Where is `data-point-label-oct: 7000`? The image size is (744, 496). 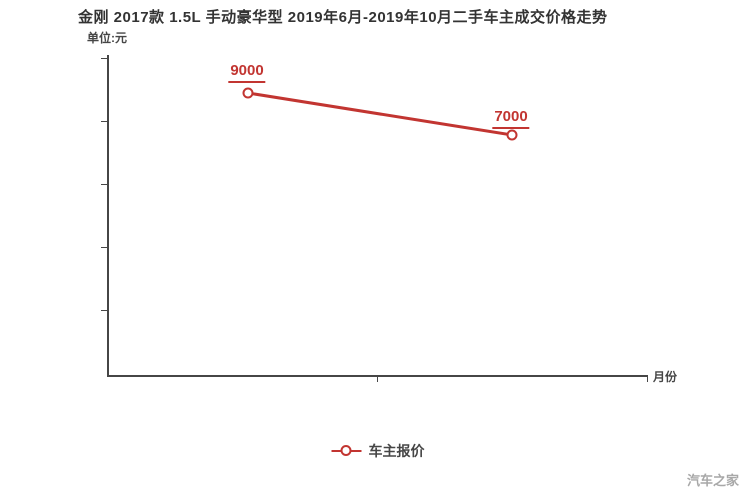 data-point-label-oct: 7000 is located at coordinates (511, 118).